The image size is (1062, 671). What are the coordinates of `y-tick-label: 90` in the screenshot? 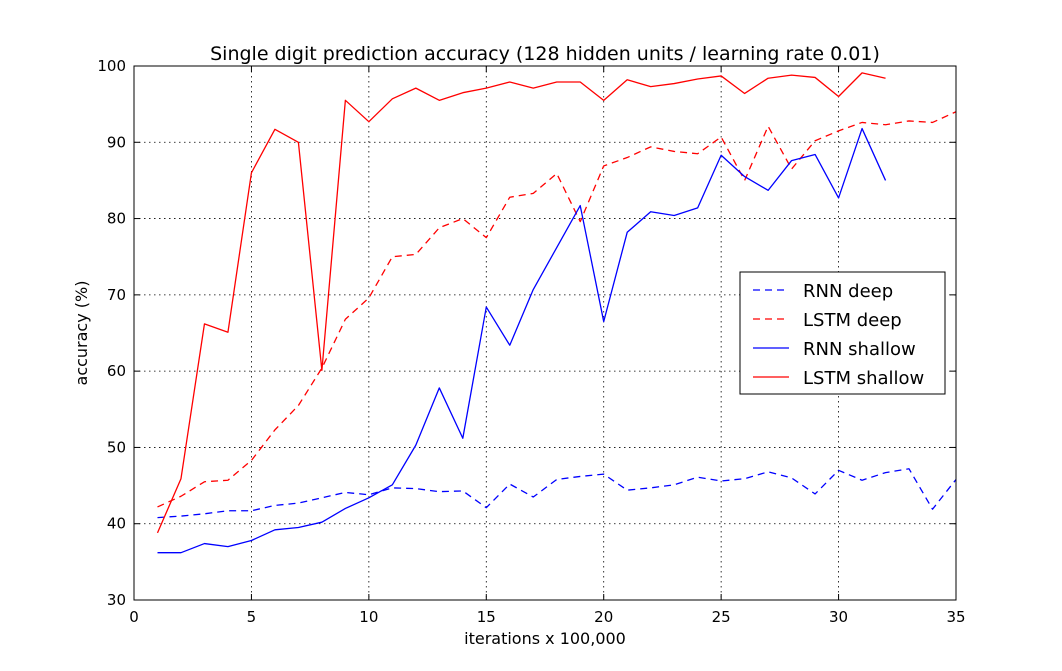 It's located at (116, 142).